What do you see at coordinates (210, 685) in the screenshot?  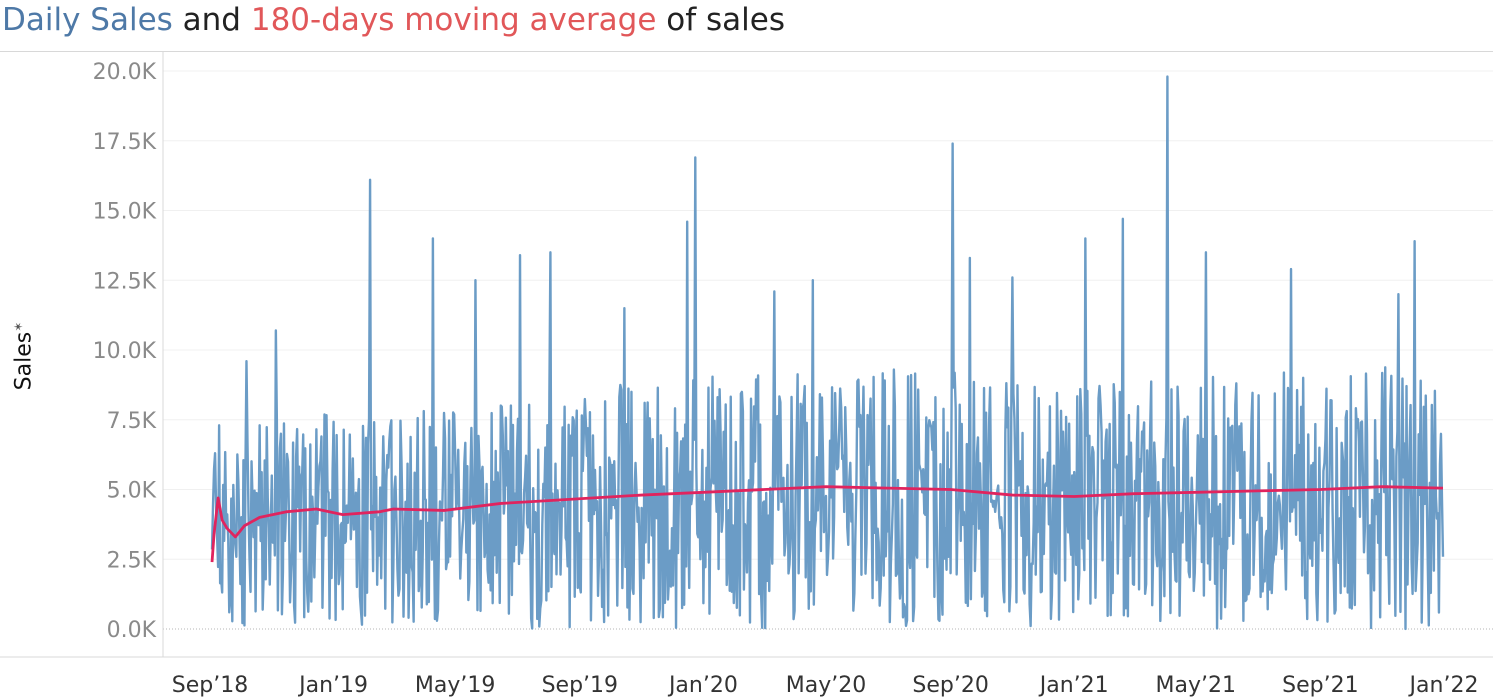 I see `x-tick-label: Sep’18` at bounding box center [210, 685].